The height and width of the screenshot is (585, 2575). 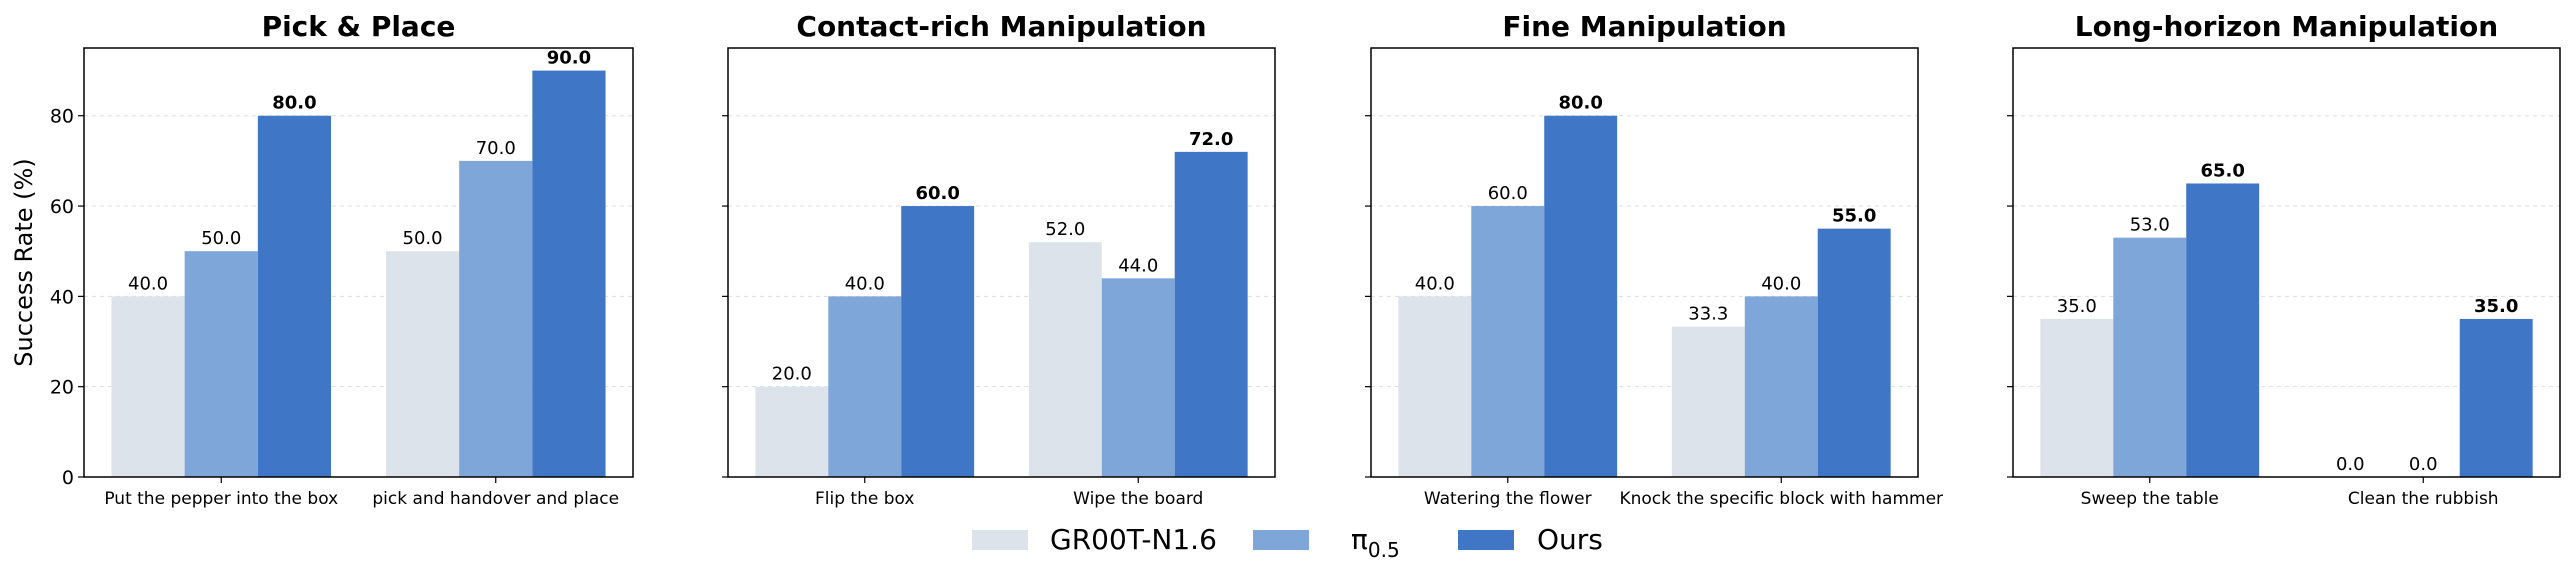 I want to click on y-tick-label: 80, so click(x=62, y=117).